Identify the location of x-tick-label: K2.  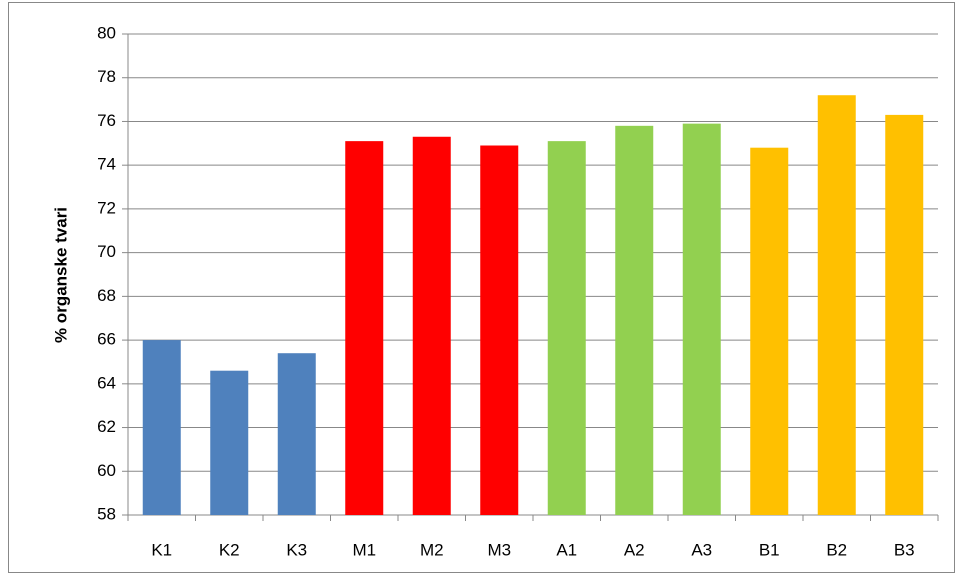
(229, 549).